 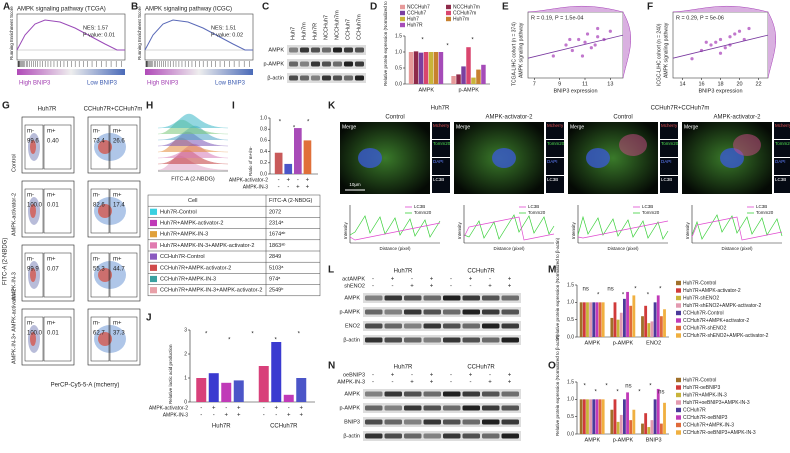 I want to click on label: AMPK-IN-3, so click(x=176, y=415).